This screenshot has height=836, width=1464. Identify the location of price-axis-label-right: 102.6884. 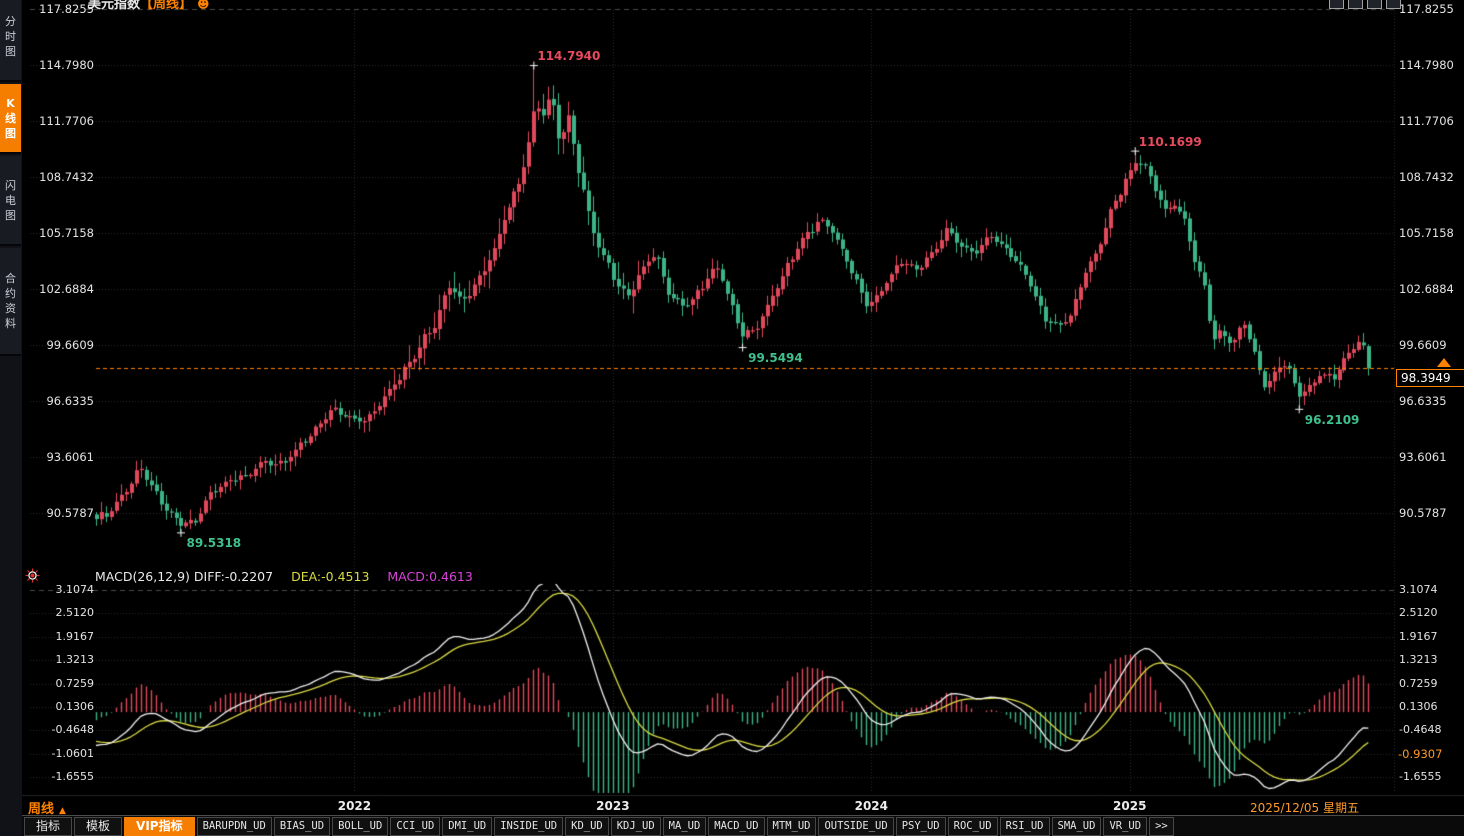
(1426, 289).